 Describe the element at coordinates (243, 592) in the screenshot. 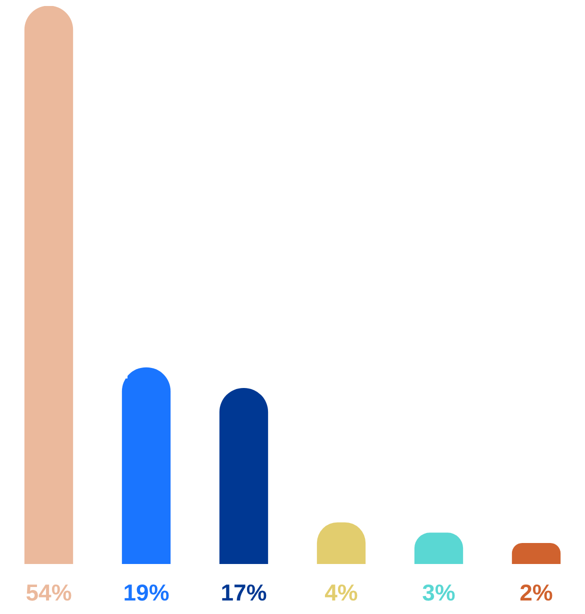

I see `data-label: 17%` at that location.